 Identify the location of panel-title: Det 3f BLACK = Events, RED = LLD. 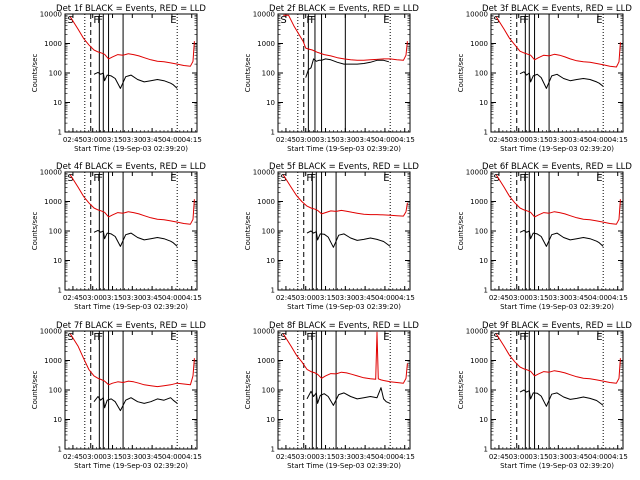
(557, 9).